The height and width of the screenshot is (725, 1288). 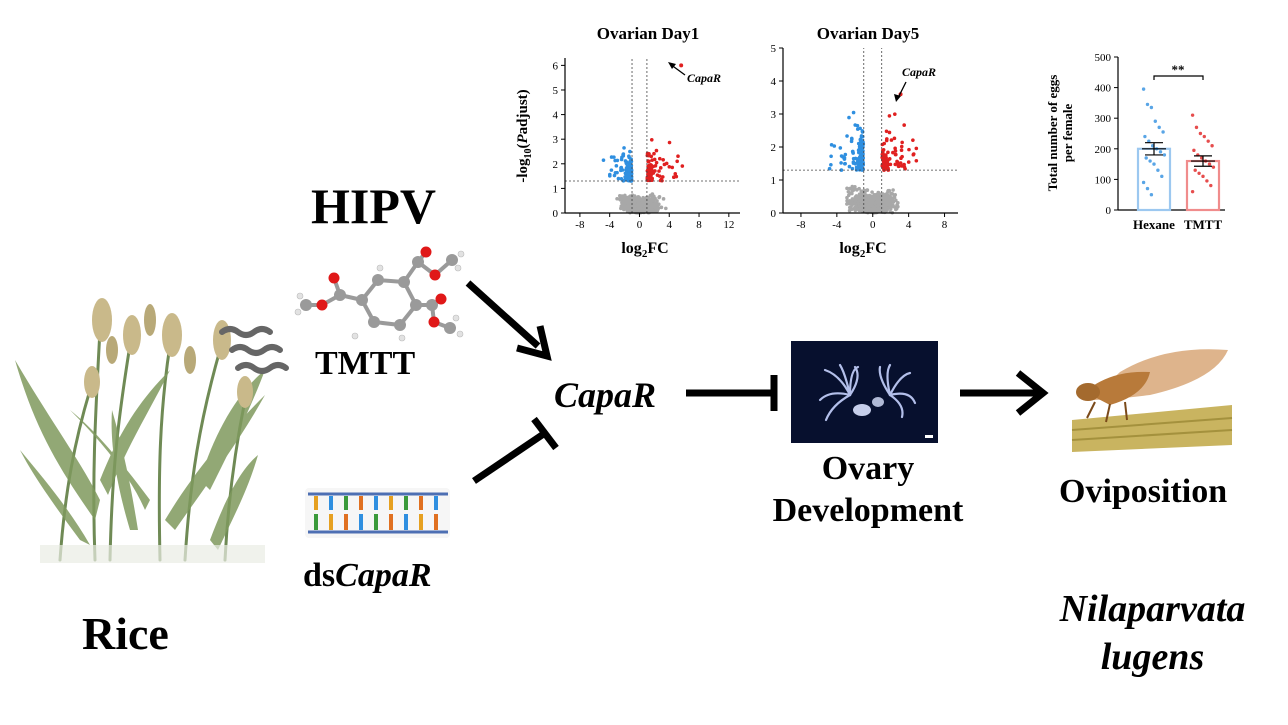 I want to click on activation-arrow-tmtt, so click(x=508, y=320).